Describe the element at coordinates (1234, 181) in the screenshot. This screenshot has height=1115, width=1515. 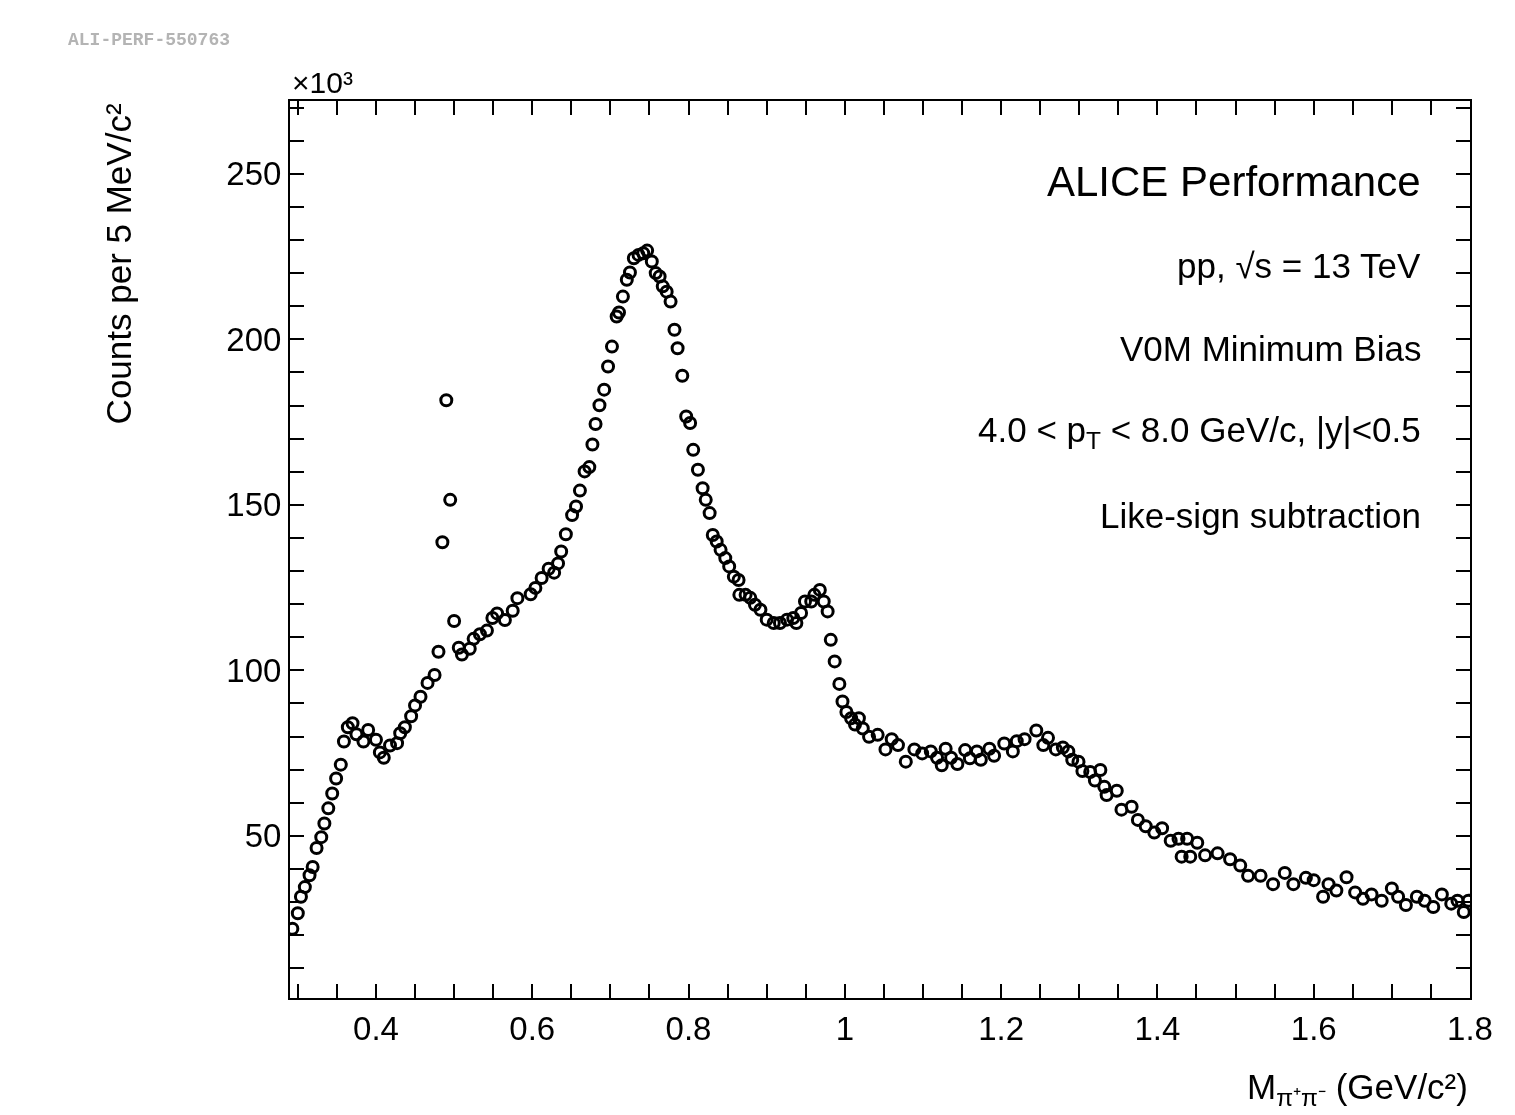
I see `annotation: ALICE Performance` at that location.